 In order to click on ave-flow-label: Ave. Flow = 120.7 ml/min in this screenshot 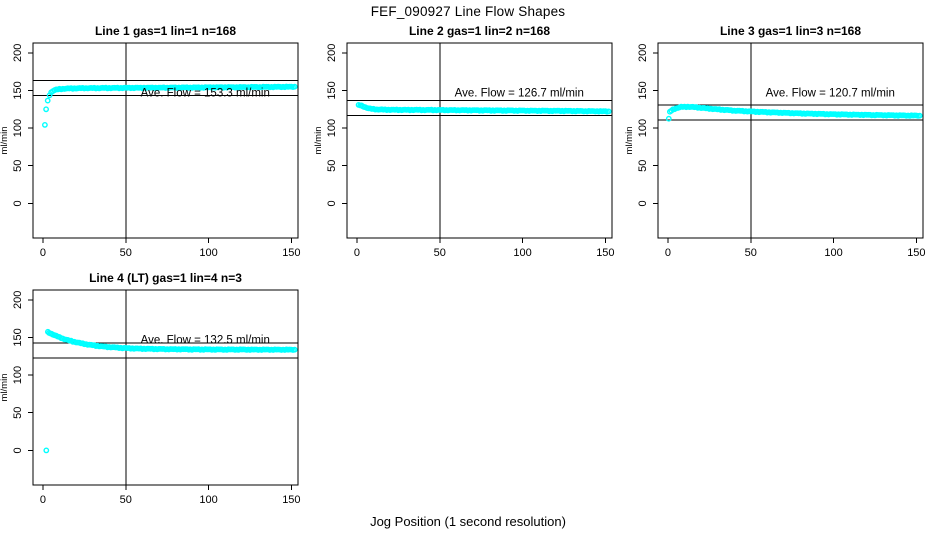, I will do `click(830, 93)`.